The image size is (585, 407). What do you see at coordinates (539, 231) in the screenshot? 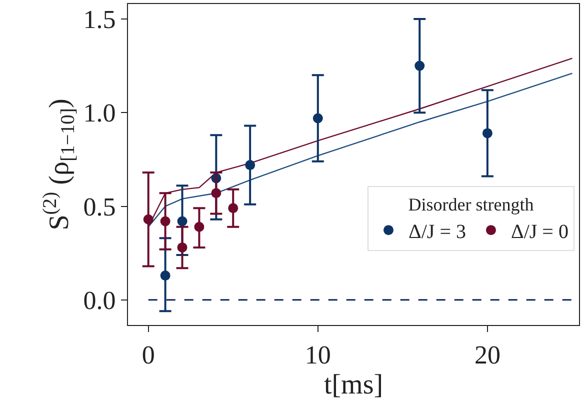
I see `legend-label: Δ/J = 0` at bounding box center [539, 231].